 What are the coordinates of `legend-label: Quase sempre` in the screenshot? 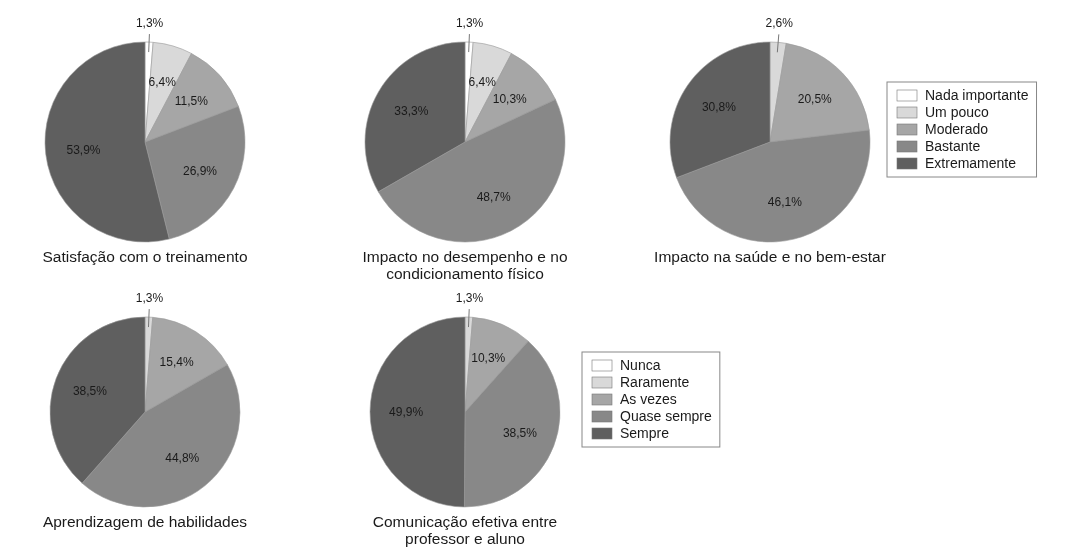 It's located at (666, 416).